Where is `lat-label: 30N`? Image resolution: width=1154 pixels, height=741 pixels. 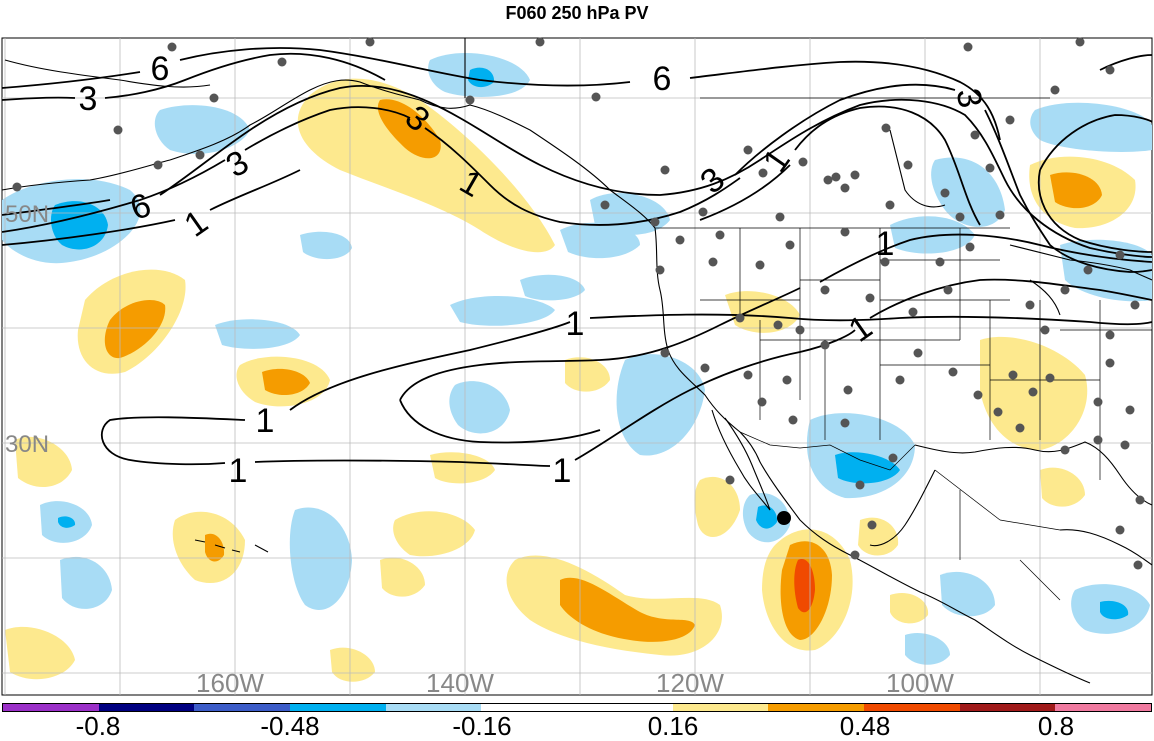 lat-label: 30N is located at coordinates (27, 444).